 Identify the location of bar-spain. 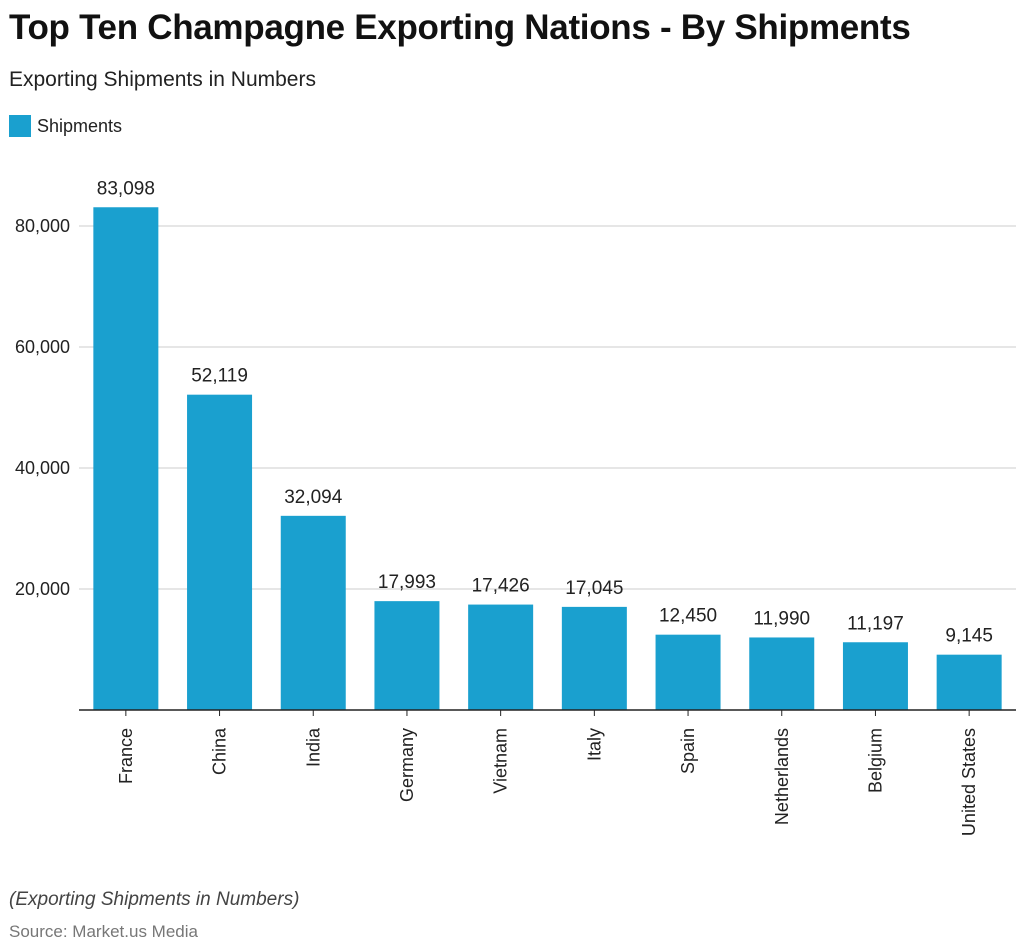
(688, 672).